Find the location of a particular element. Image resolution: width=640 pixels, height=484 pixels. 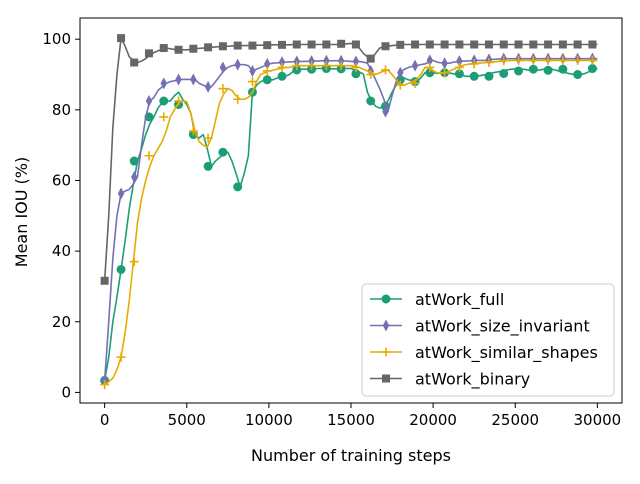

legend-label: atWork_similar_shapes is located at coordinates (506, 353).